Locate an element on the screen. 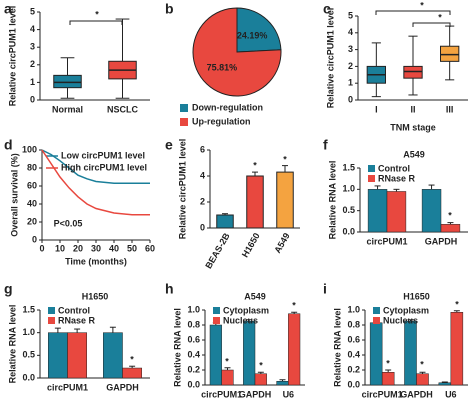 The height and width of the screenshot is (412, 474). x-tick-label: I is located at coordinates (376, 109).